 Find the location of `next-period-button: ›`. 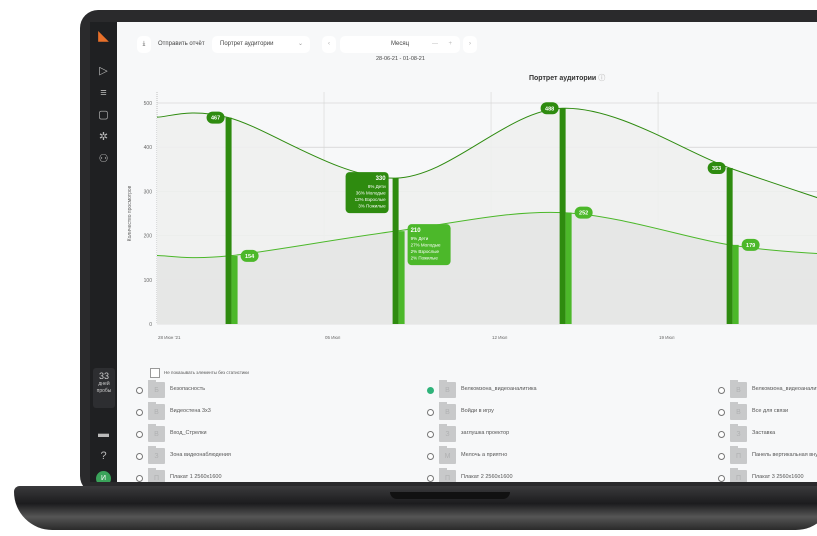

next-period-button: › is located at coordinates (470, 44).